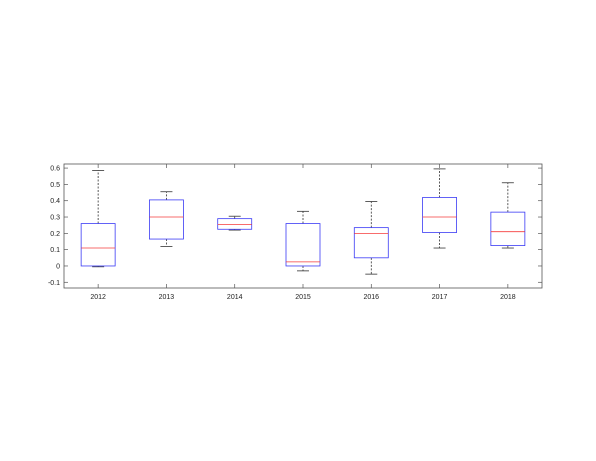  What do you see at coordinates (440, 297) in the screenshot?
I see `x-tick-label: 2017` at bounding box center [440, 297].